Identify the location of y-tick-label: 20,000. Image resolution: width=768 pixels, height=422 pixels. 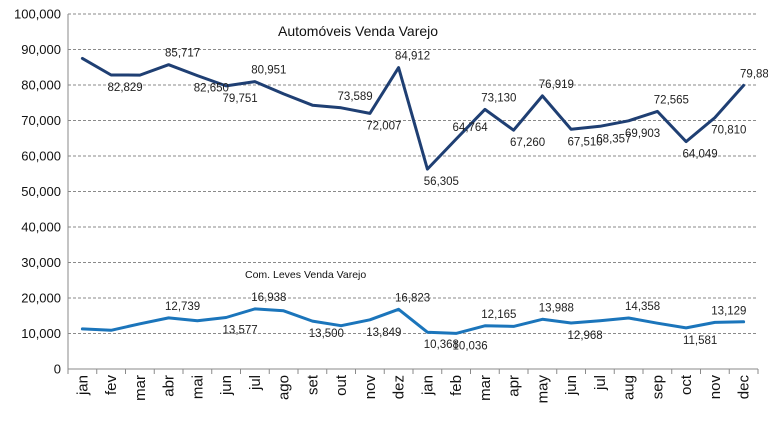
(41, 298).